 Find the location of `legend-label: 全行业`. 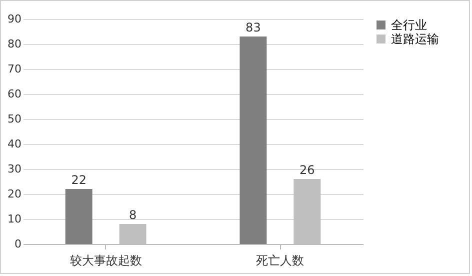

legend-label: 全行业 is located at coordinates (409, 25).